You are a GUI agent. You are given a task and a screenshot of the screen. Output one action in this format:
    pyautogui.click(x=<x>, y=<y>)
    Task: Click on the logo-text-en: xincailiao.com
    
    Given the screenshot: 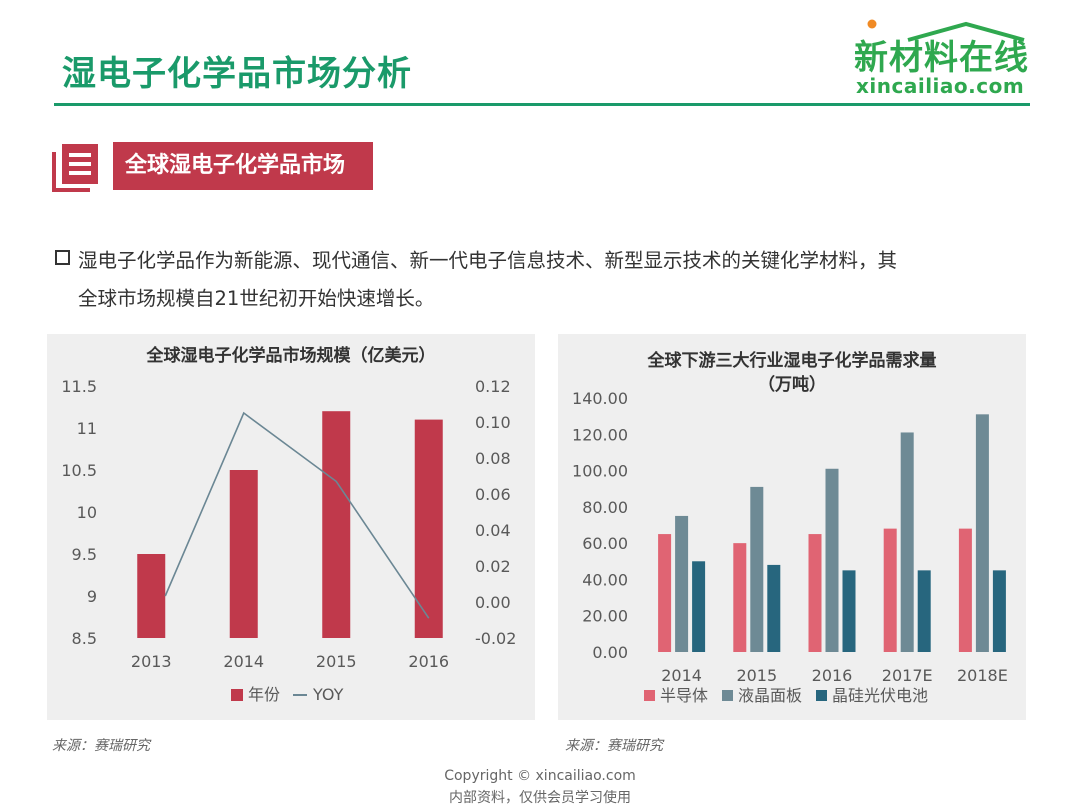 What is the action you would take?
    pyautogui.click(x=940, y=86)
    